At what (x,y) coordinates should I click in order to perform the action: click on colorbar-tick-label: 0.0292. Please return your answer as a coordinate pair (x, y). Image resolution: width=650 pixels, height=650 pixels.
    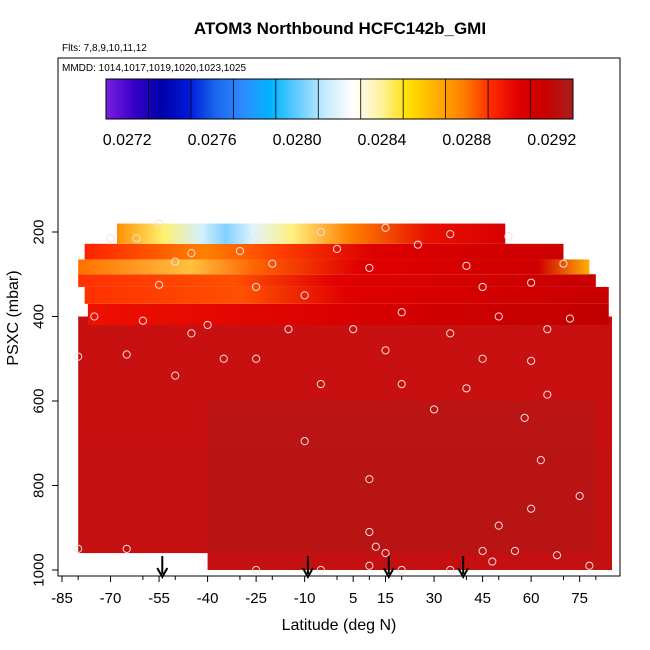
    Looking at the image, I should click on (551, 140).